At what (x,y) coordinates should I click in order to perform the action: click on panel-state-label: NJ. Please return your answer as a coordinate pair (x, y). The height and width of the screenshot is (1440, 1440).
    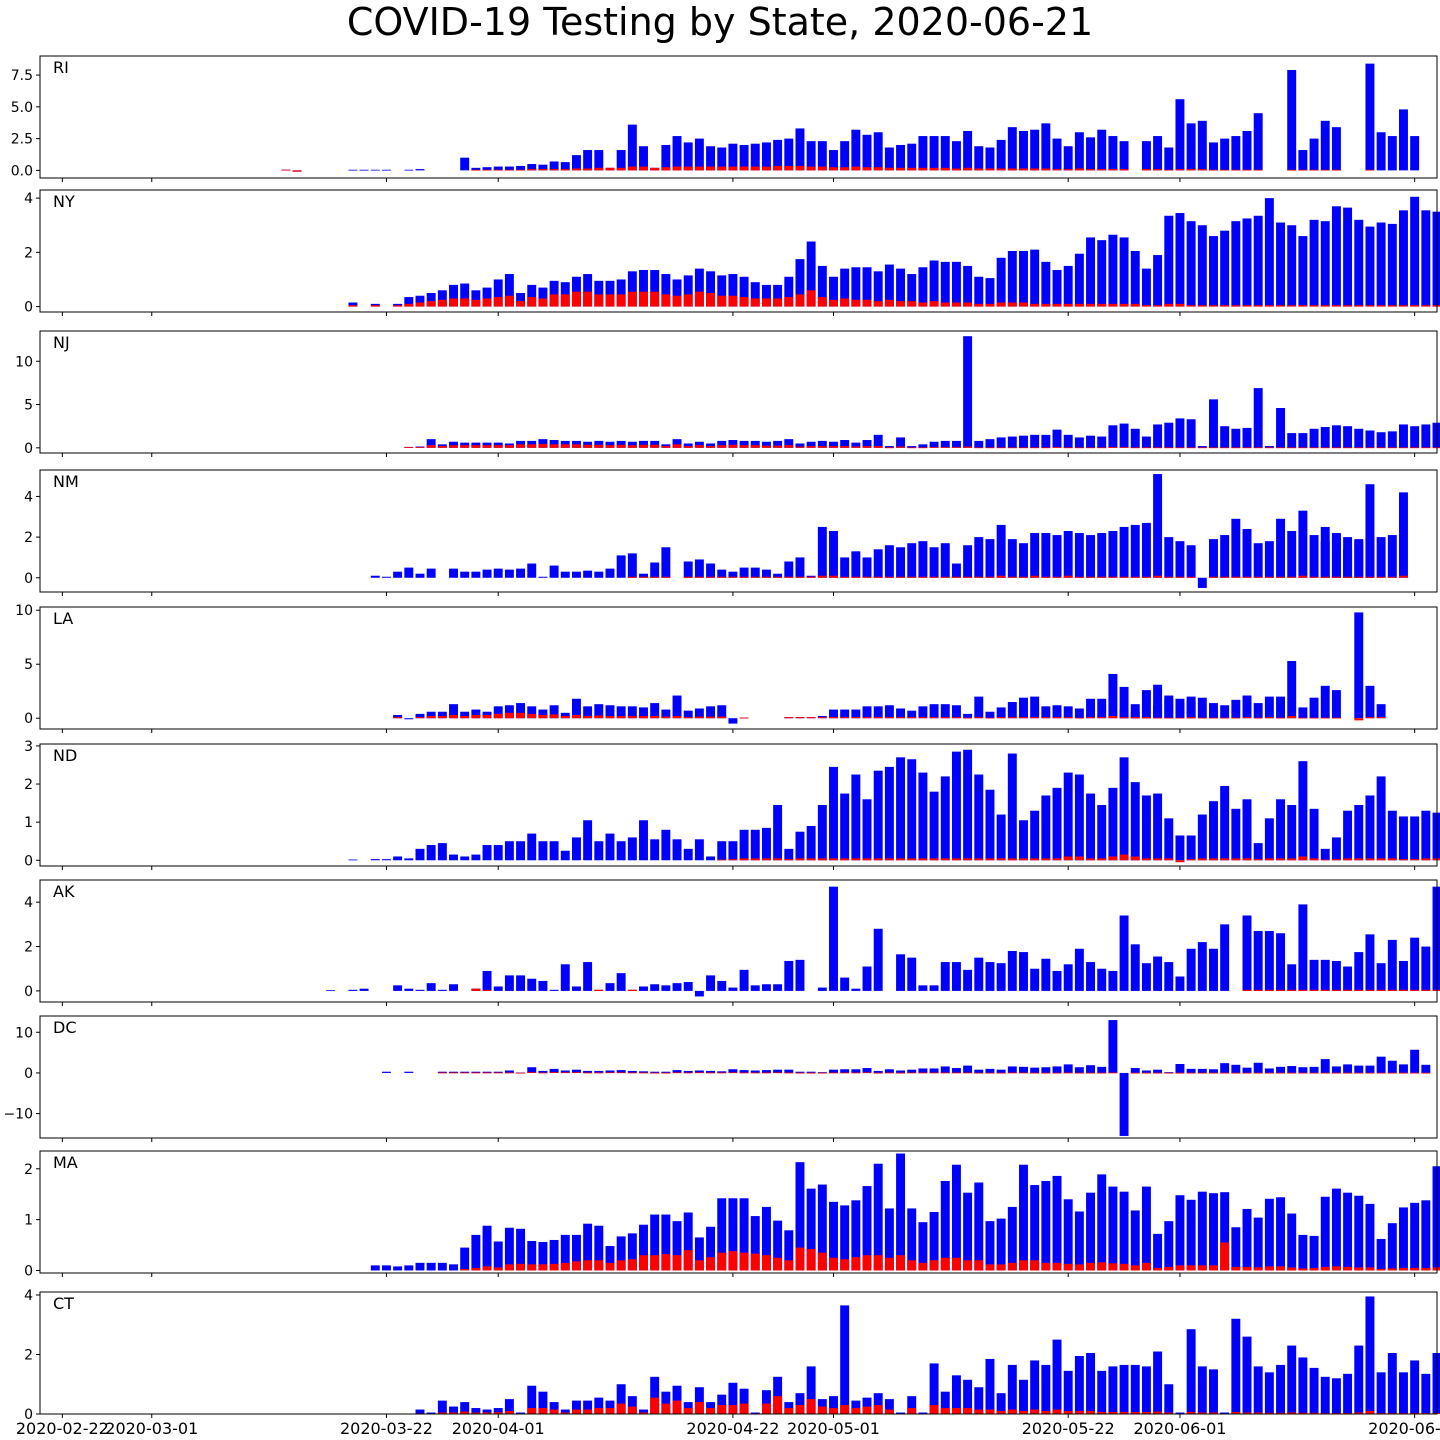
    Looking at the image, I should click on (61, 342).